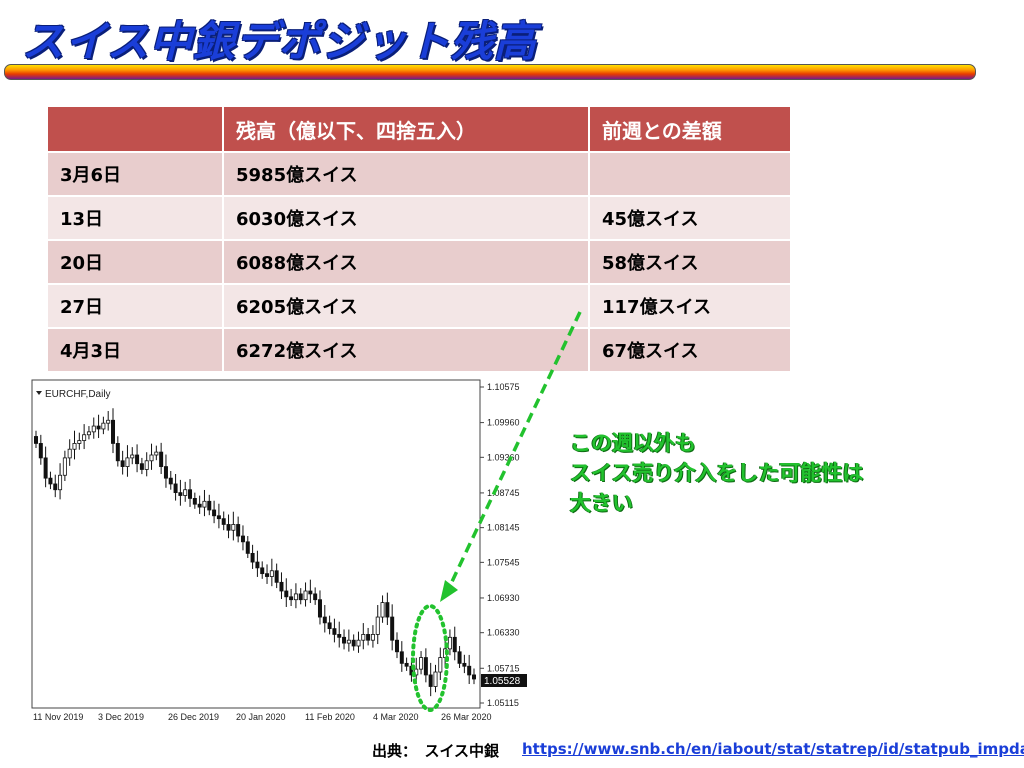  I want to click on header-balance: 残高（億以下、四捨五入）, so click(406, 129).